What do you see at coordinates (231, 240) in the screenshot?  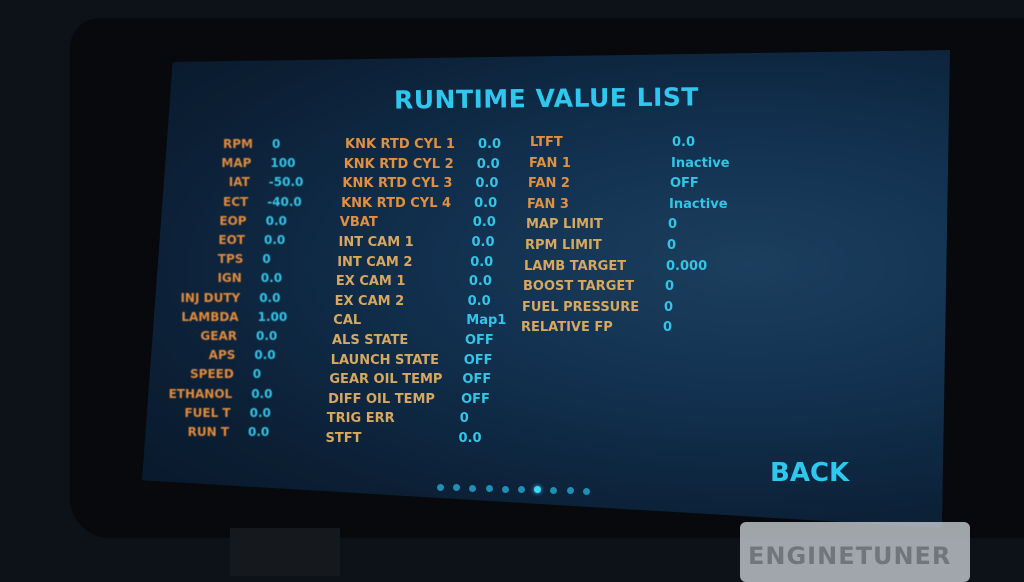 I see `value-label: EOT` at bounding box center [231, 240].